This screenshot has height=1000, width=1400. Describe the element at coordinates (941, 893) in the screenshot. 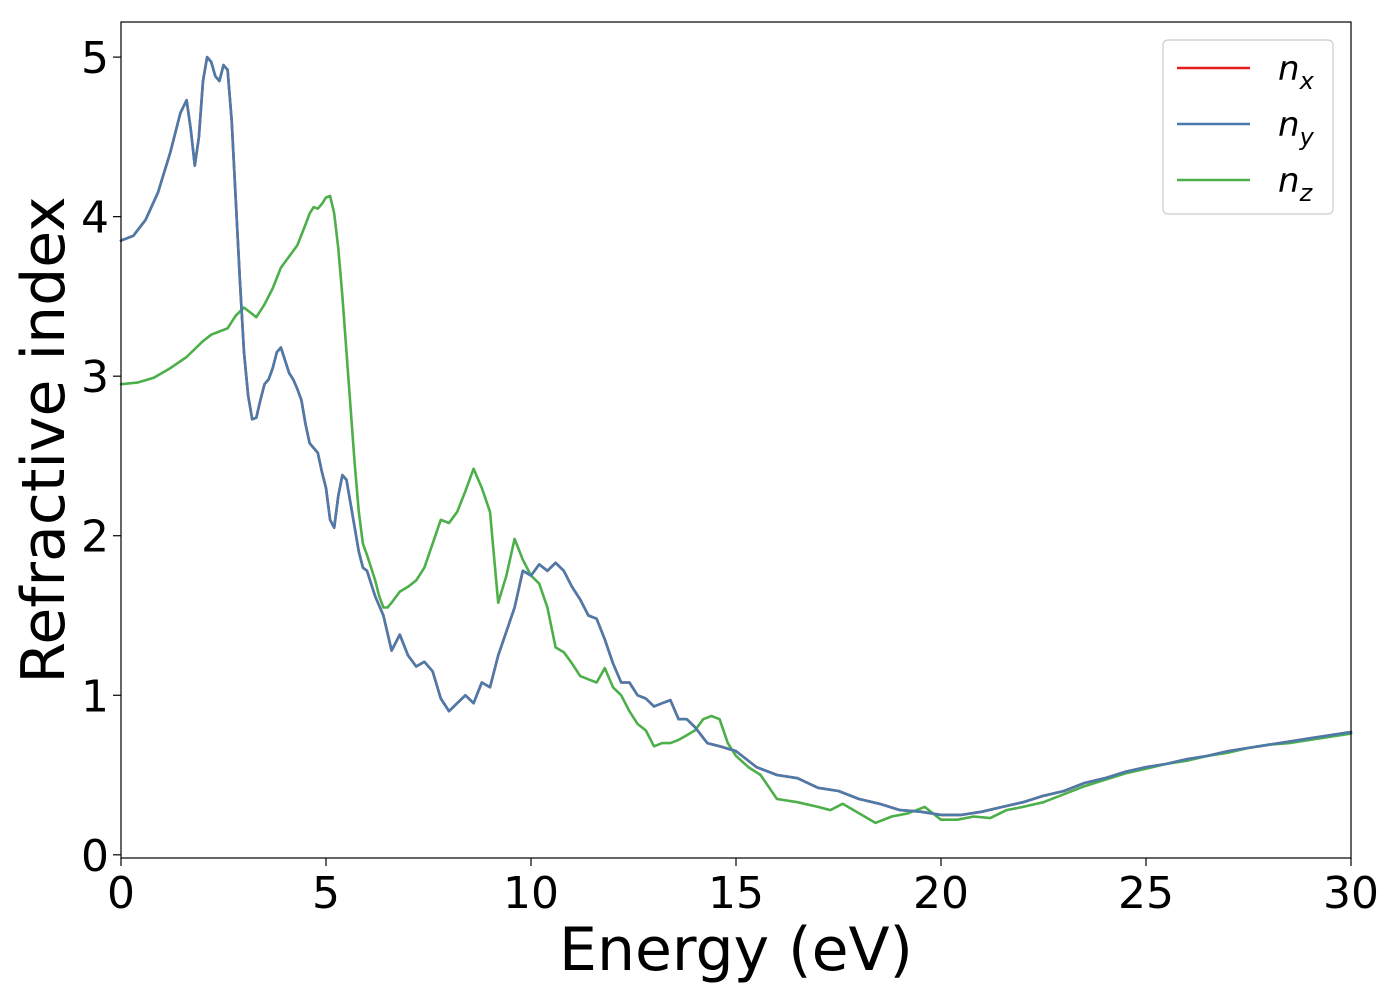

I see `x-tick-label: 20` at that location.